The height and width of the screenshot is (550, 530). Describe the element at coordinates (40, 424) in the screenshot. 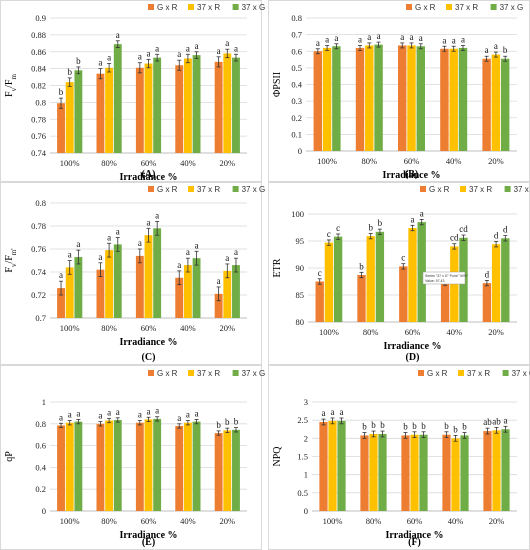

I see `y-tick-label: 0.8` at that location.